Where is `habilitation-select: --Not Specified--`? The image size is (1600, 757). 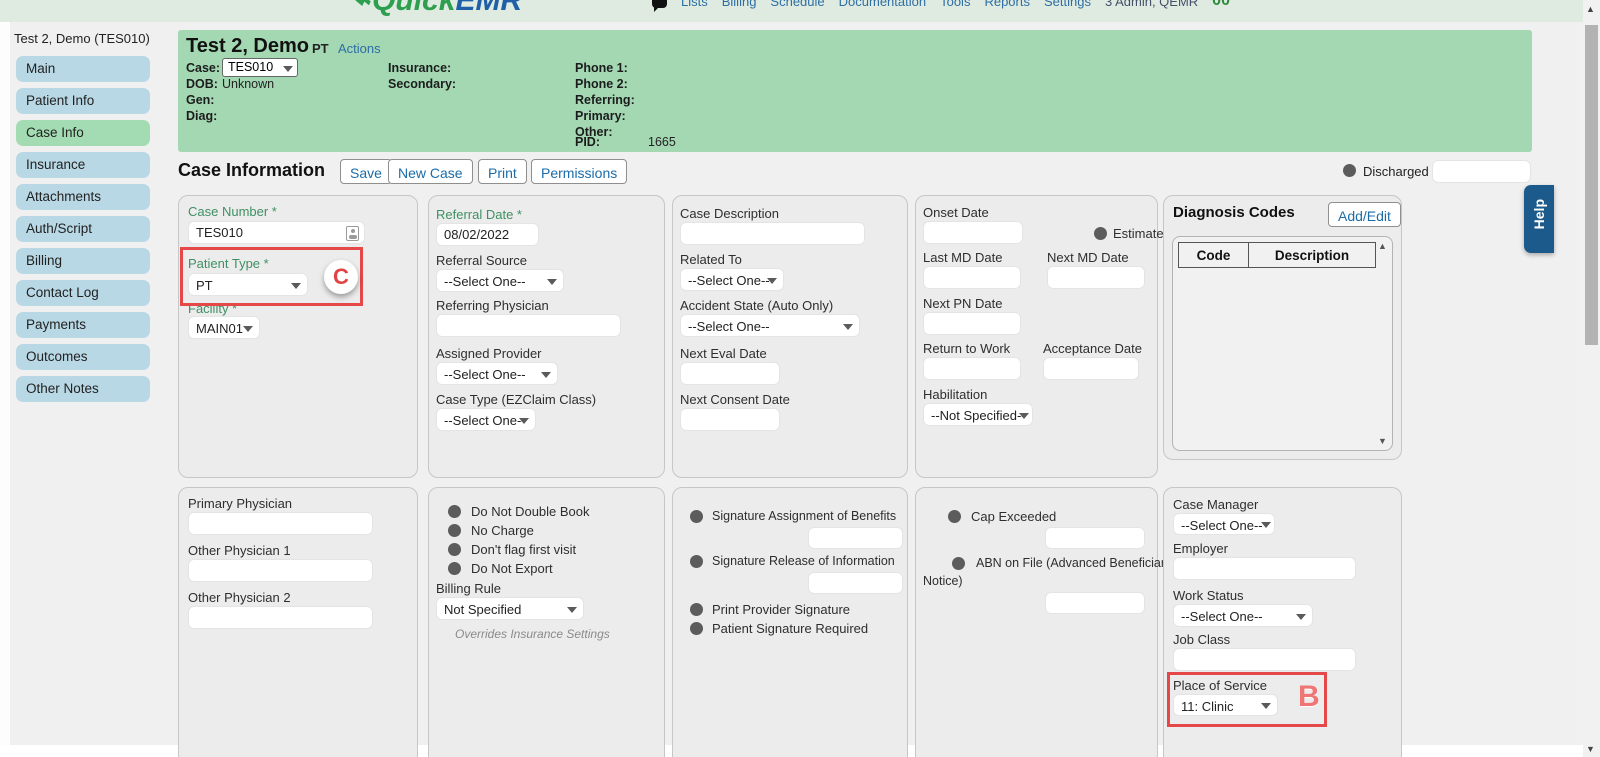 habilitation-select: --Not Specified-- is located at coordinates (978, 414).